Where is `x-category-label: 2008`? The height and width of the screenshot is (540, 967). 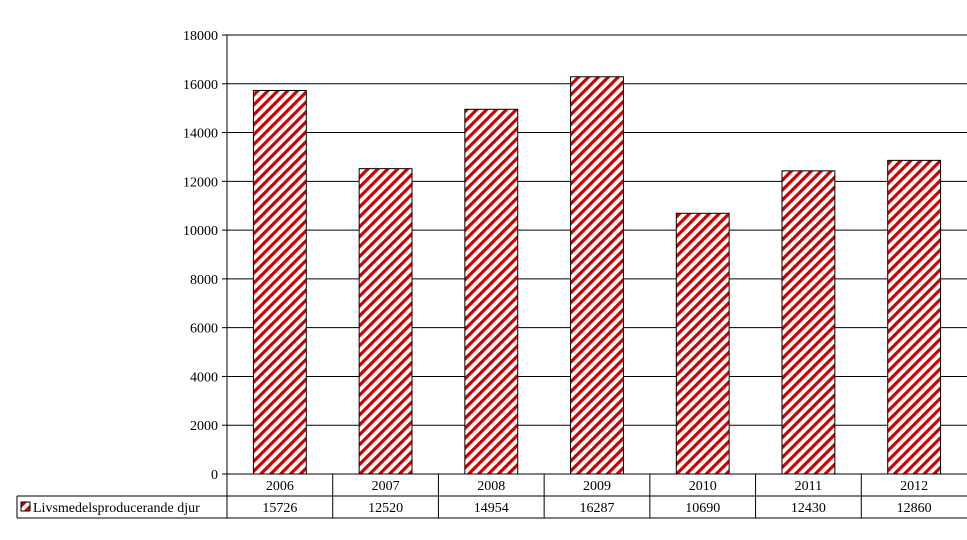
x-category-label: 2008 is located at coordinates (491, 486).